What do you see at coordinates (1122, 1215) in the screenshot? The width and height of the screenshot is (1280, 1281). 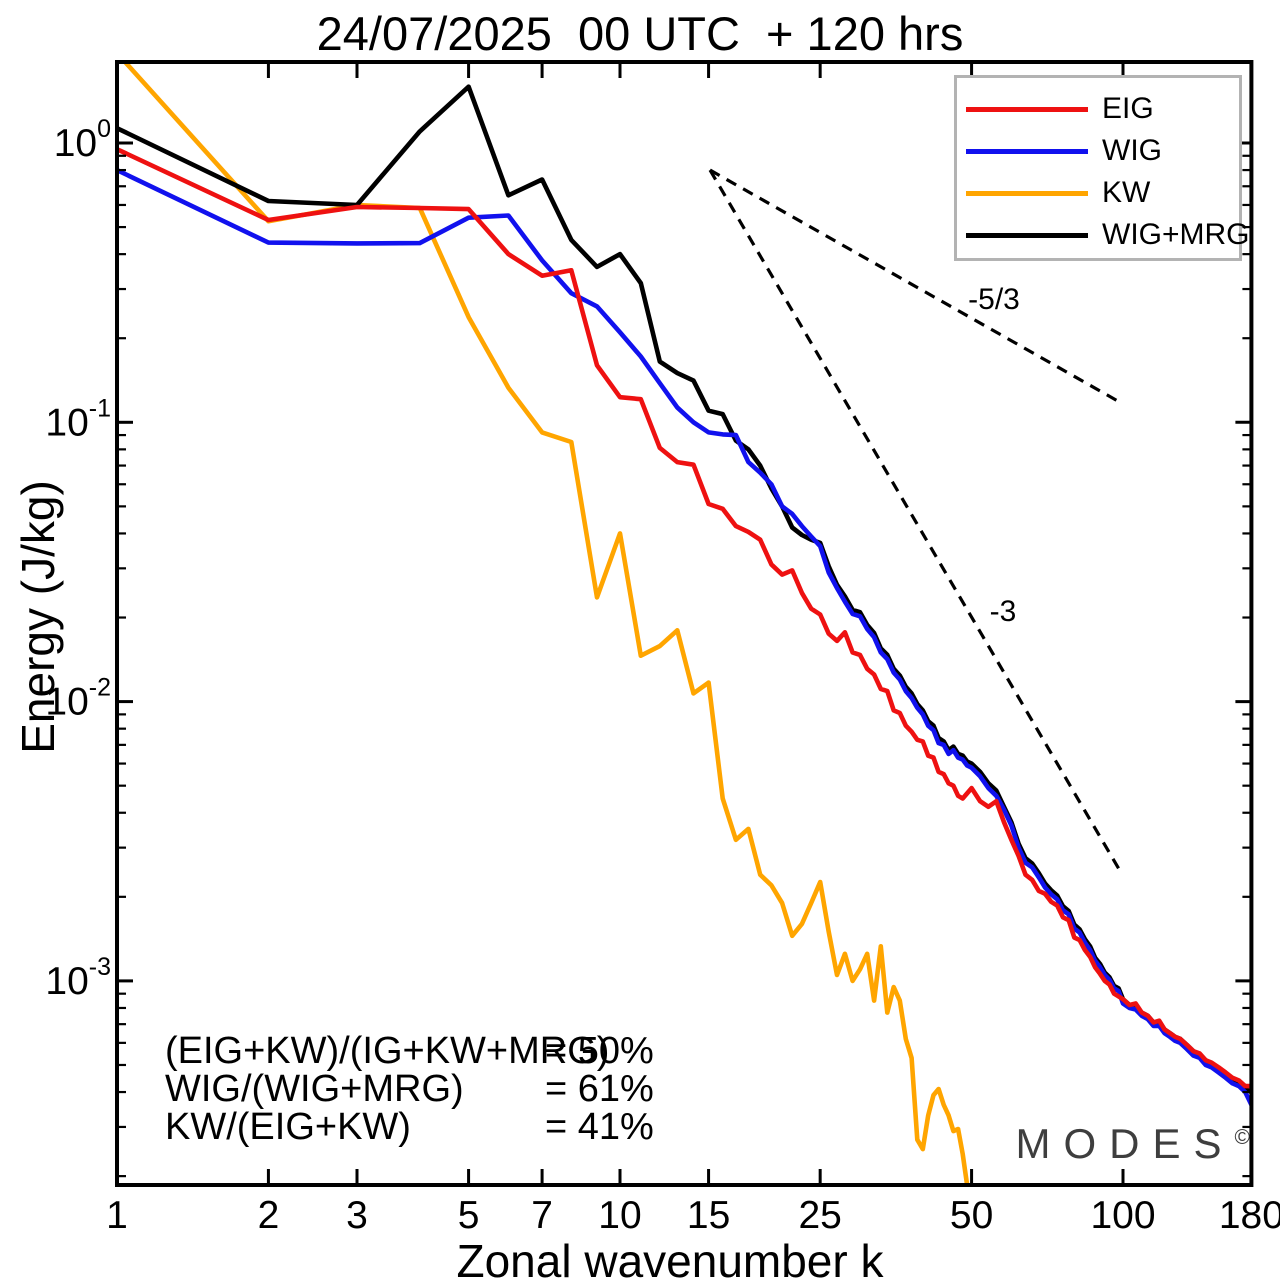 I see `x-tick-label: 100` at bounding box center [1122, 1215].